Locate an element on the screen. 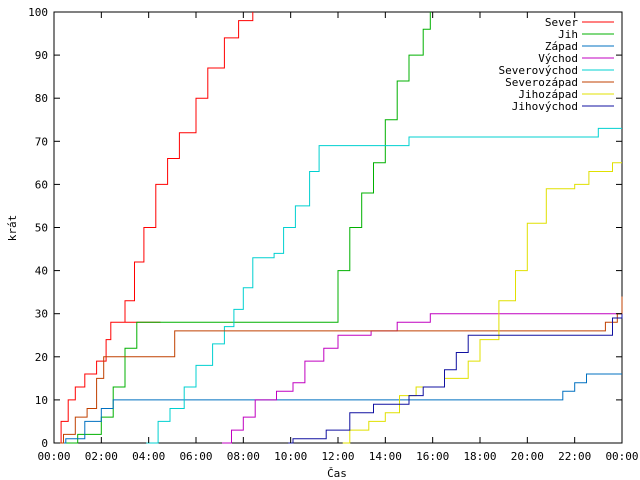  x-tick-label: 16:00 is located at coordinates (432, 456).